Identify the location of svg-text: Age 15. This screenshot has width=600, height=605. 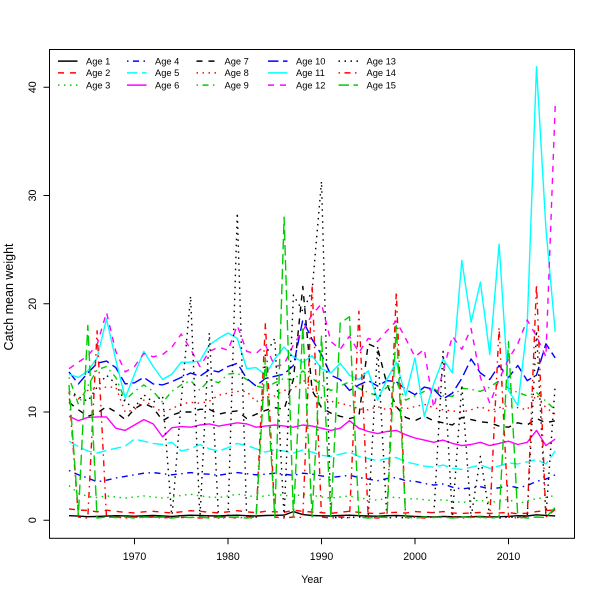
(381, 85).